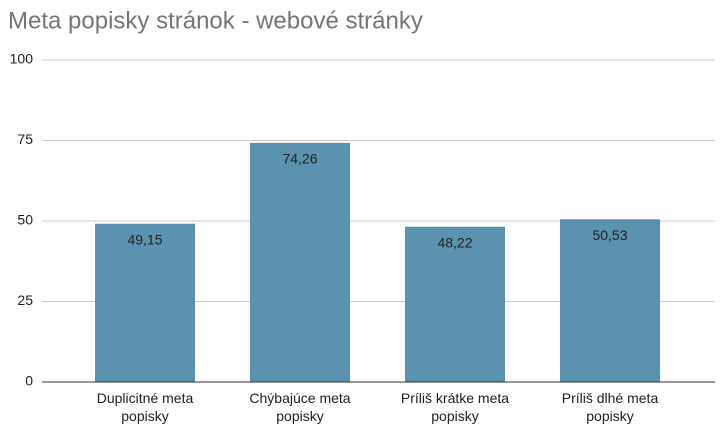 The height and width of the screenshot is (437, 727). Describe the element at coordinates (609, 235) in the screenshot. I see `value-label: 50,53` at that location.